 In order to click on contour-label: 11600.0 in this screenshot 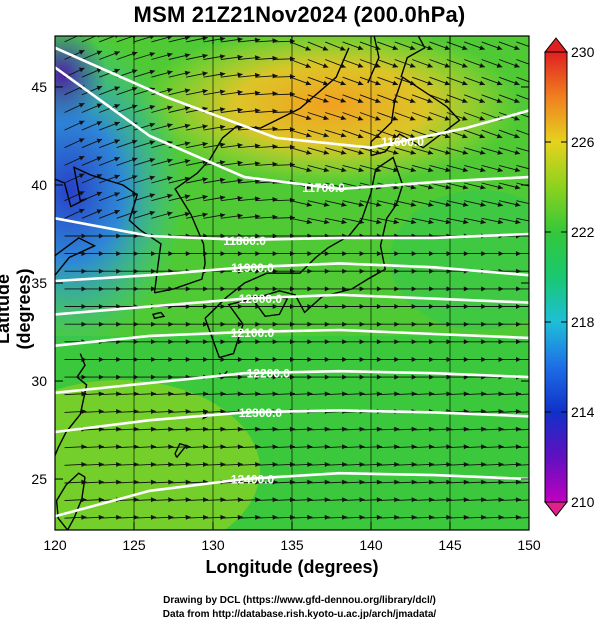, I will do `click(402, 142)`.